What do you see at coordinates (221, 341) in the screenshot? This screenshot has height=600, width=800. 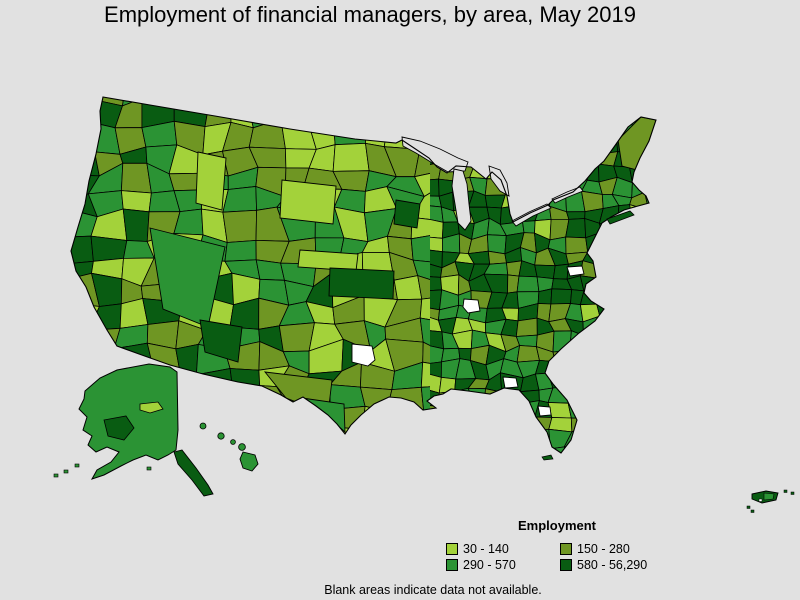 I see `area-arizona` at bounding box center [221, 341].